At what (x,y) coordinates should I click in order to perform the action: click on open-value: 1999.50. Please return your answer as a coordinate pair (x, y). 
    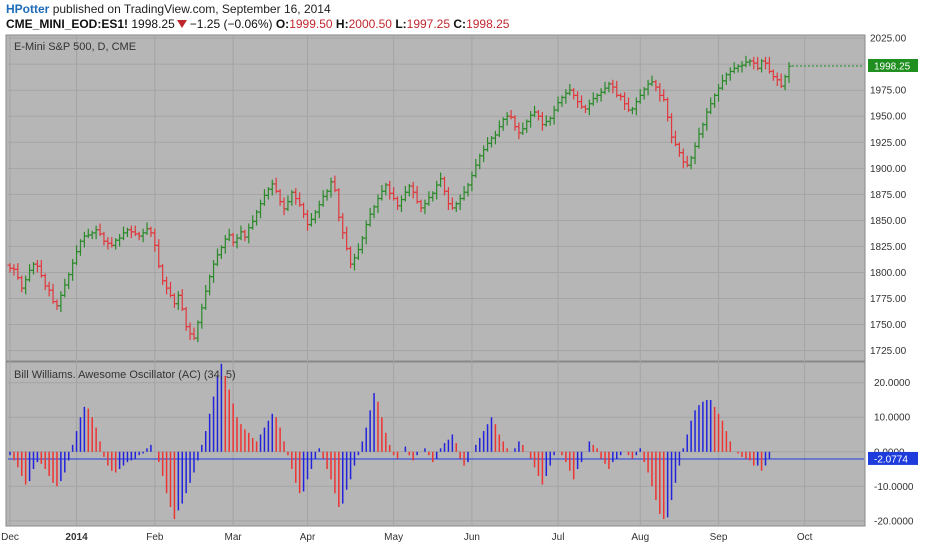
    Looking at the image, I should click on (311, 24).